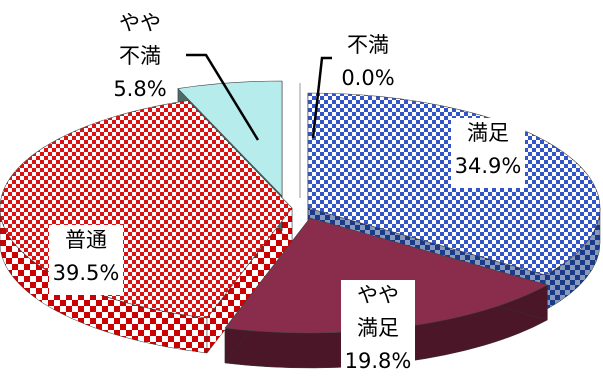 This screenshot has width=603, height=387. Describe the element at coordinates (321, 97) in the screenshot. I see `leader-line-fuman` at that location.